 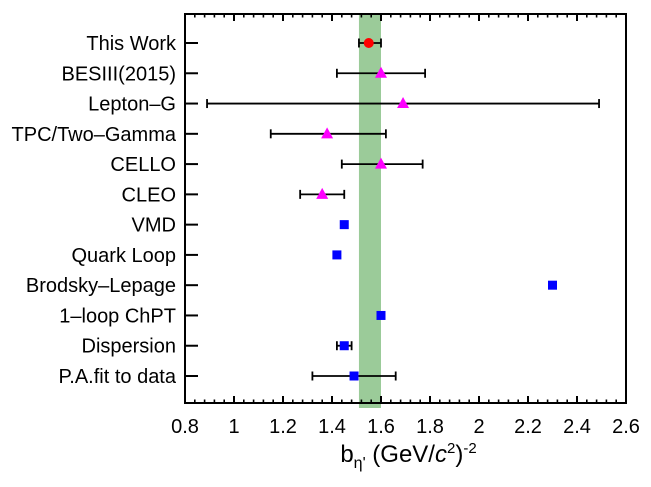 I want to click on x-tick-label: 1.4, so click(x=332, y=427).